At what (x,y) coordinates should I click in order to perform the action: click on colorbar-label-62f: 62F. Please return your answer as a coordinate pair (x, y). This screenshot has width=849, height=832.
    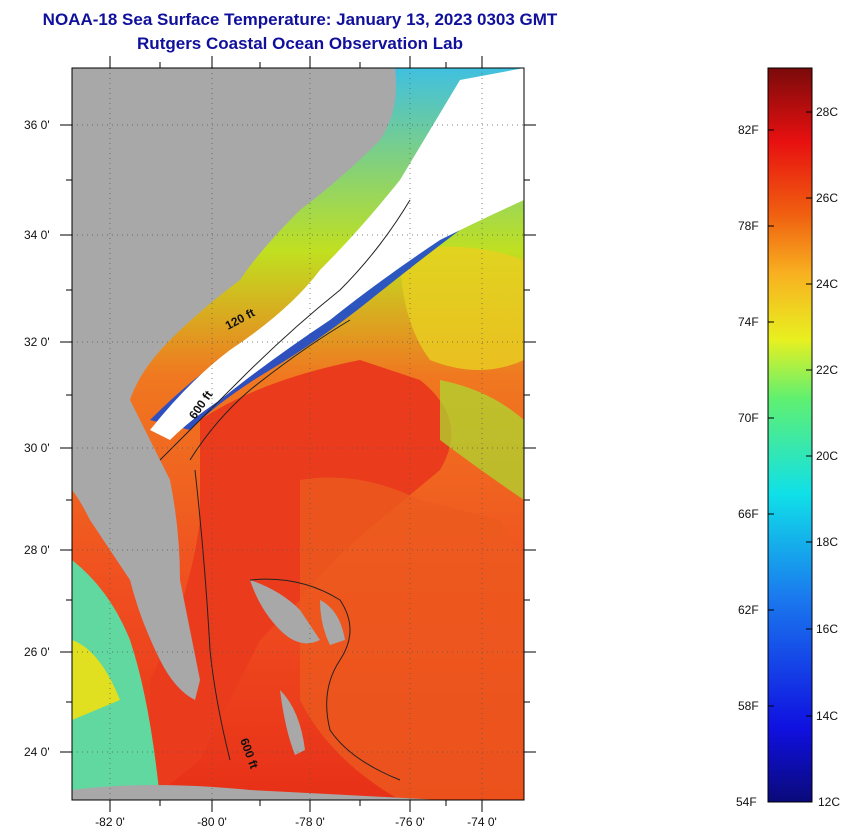
    Looking at the image, I should click on (748, 610).